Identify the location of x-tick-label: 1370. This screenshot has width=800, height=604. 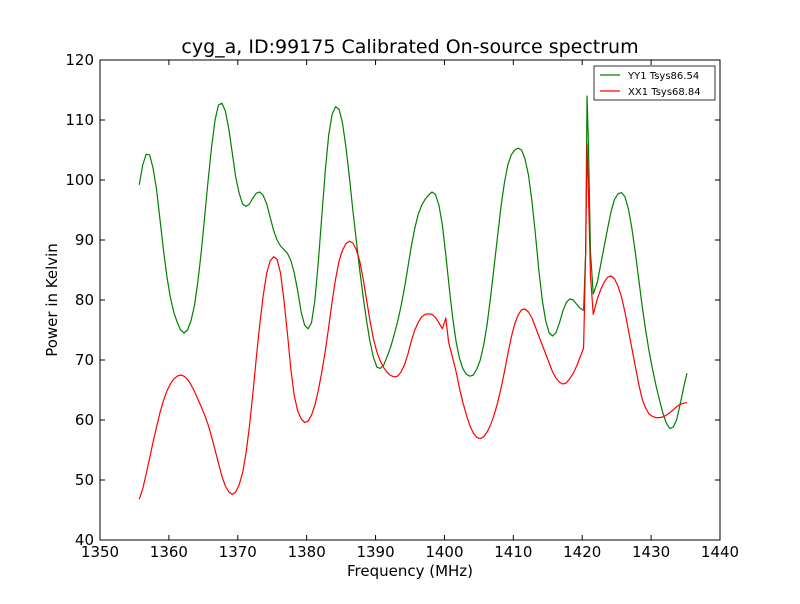
(238, 552).